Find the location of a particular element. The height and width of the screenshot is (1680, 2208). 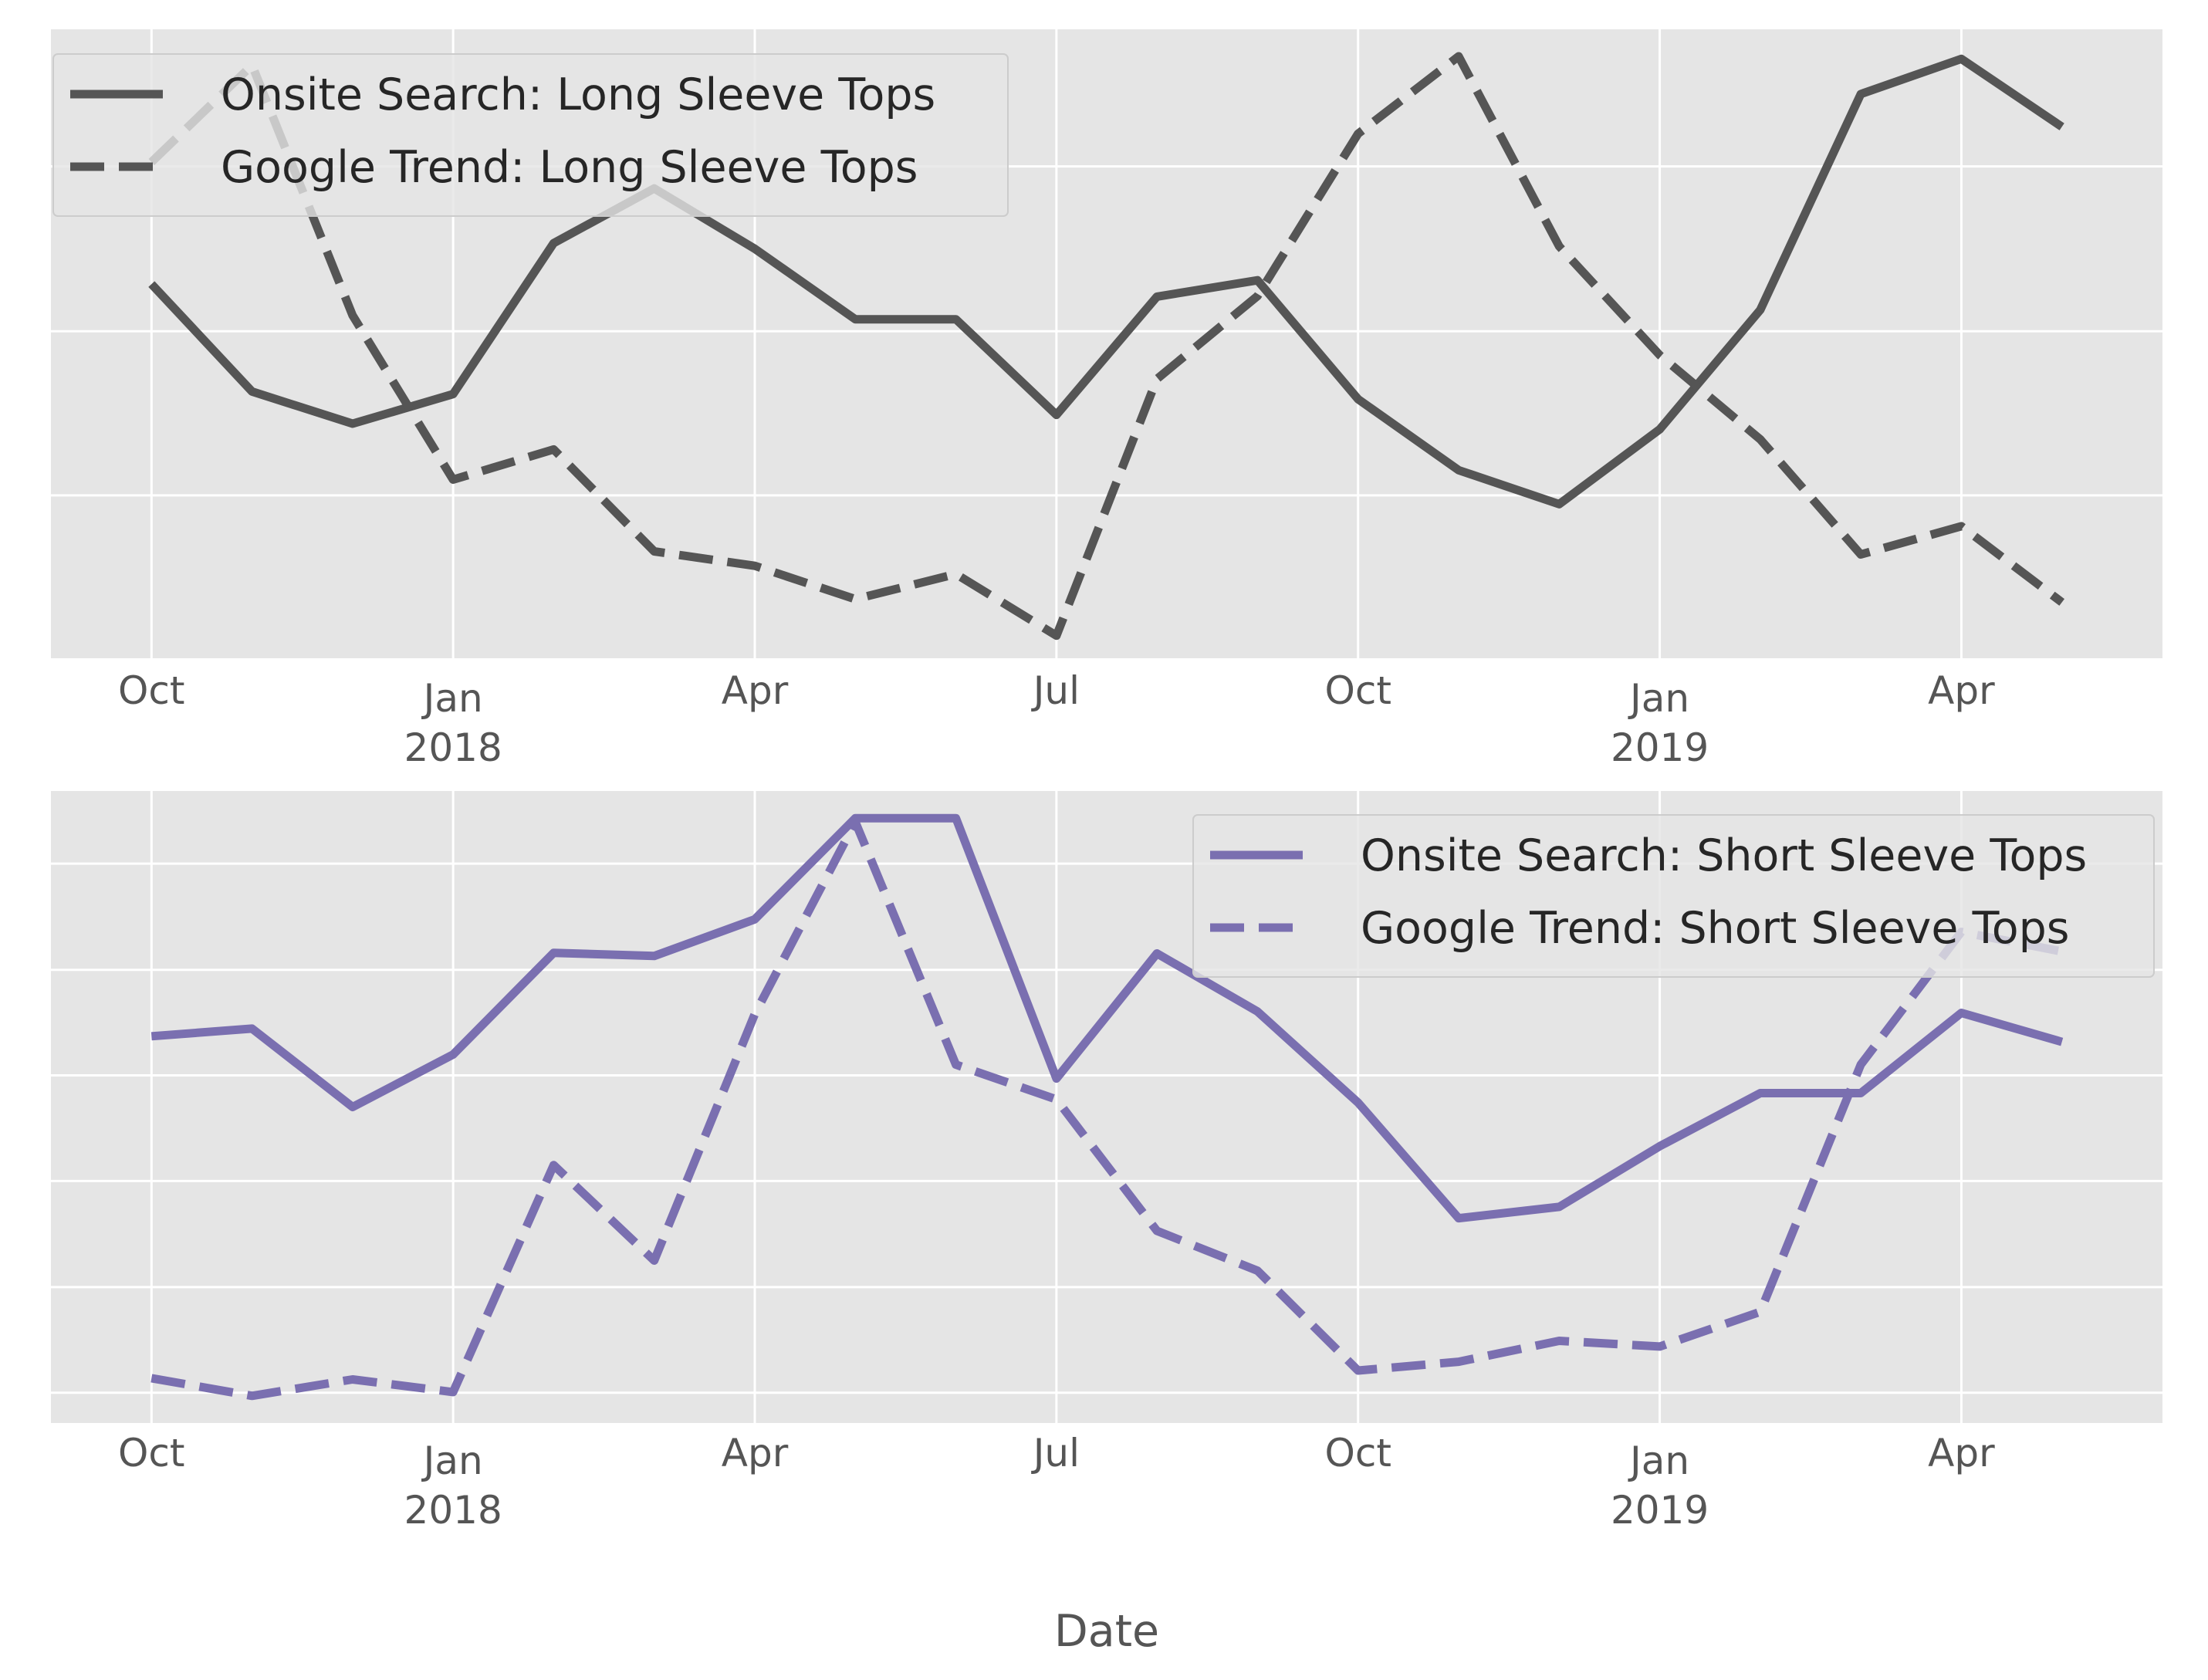

legend-label-onsite-long: Onsite Search: Long Sleeve Tops is located at coordinates (578, 94).